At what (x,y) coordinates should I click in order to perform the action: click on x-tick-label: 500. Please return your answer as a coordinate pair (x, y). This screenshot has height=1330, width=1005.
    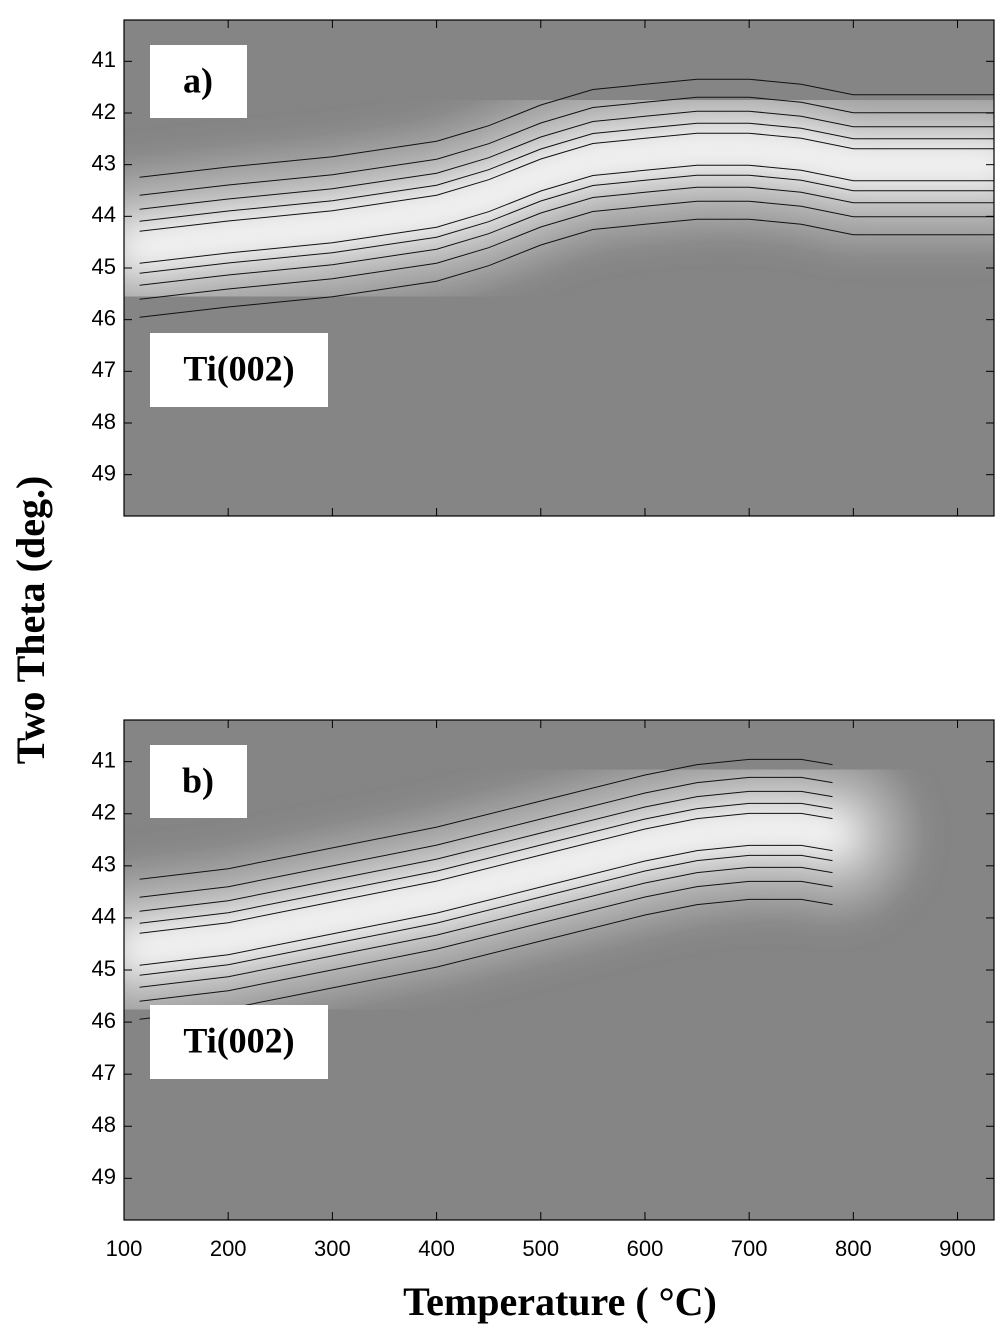
    Looking at the image, I should click on (540, 1248).